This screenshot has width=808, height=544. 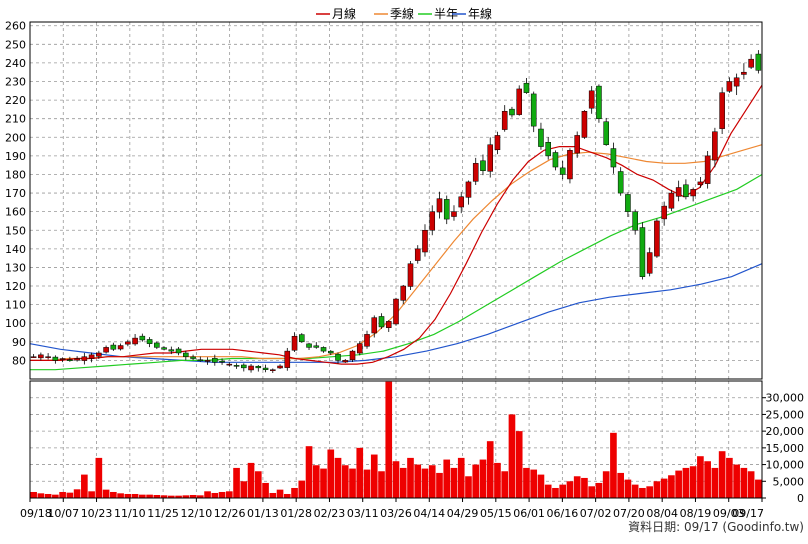 What do you see at coordinates (15, 286) in the screenshot?
I see `price-tick-label: 120` at bounding box center [15, 286].